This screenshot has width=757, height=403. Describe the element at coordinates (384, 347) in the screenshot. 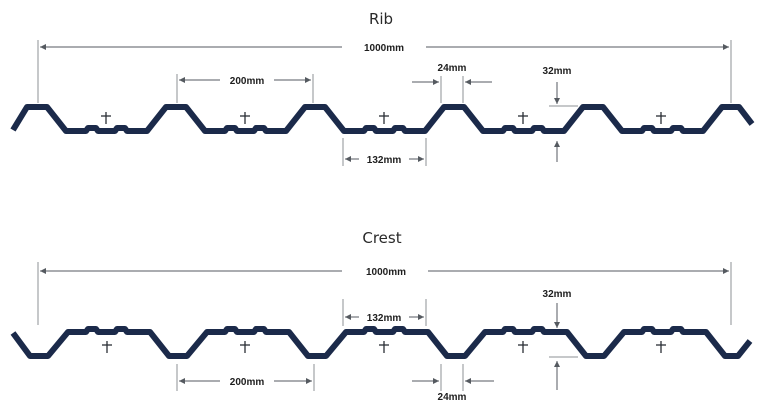

I see `crest-fixing-marks` at that location.